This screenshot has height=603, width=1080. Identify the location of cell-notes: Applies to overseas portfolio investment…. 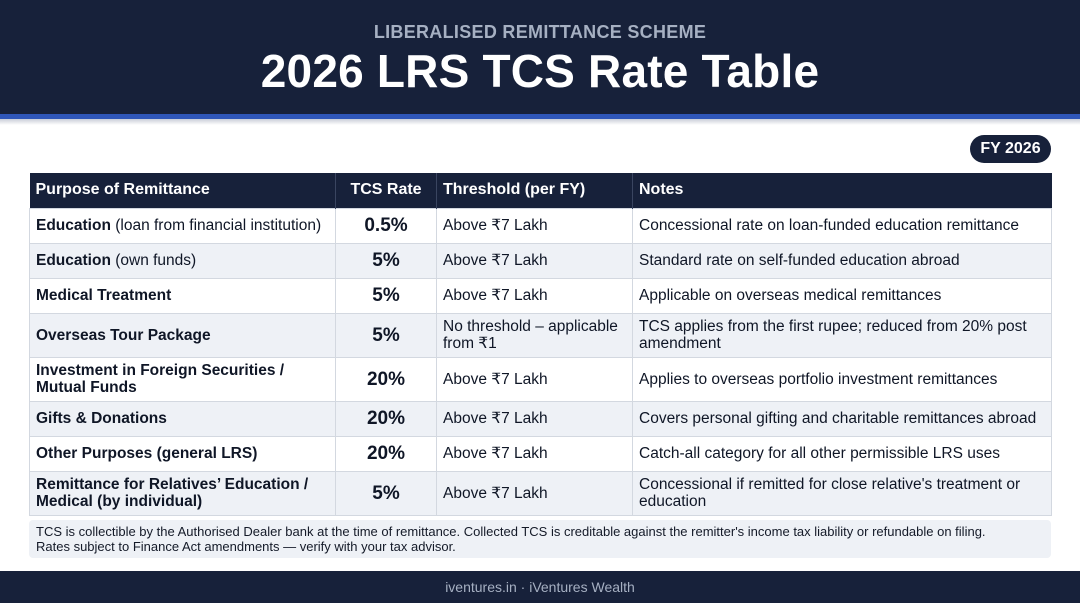
(842, 379).